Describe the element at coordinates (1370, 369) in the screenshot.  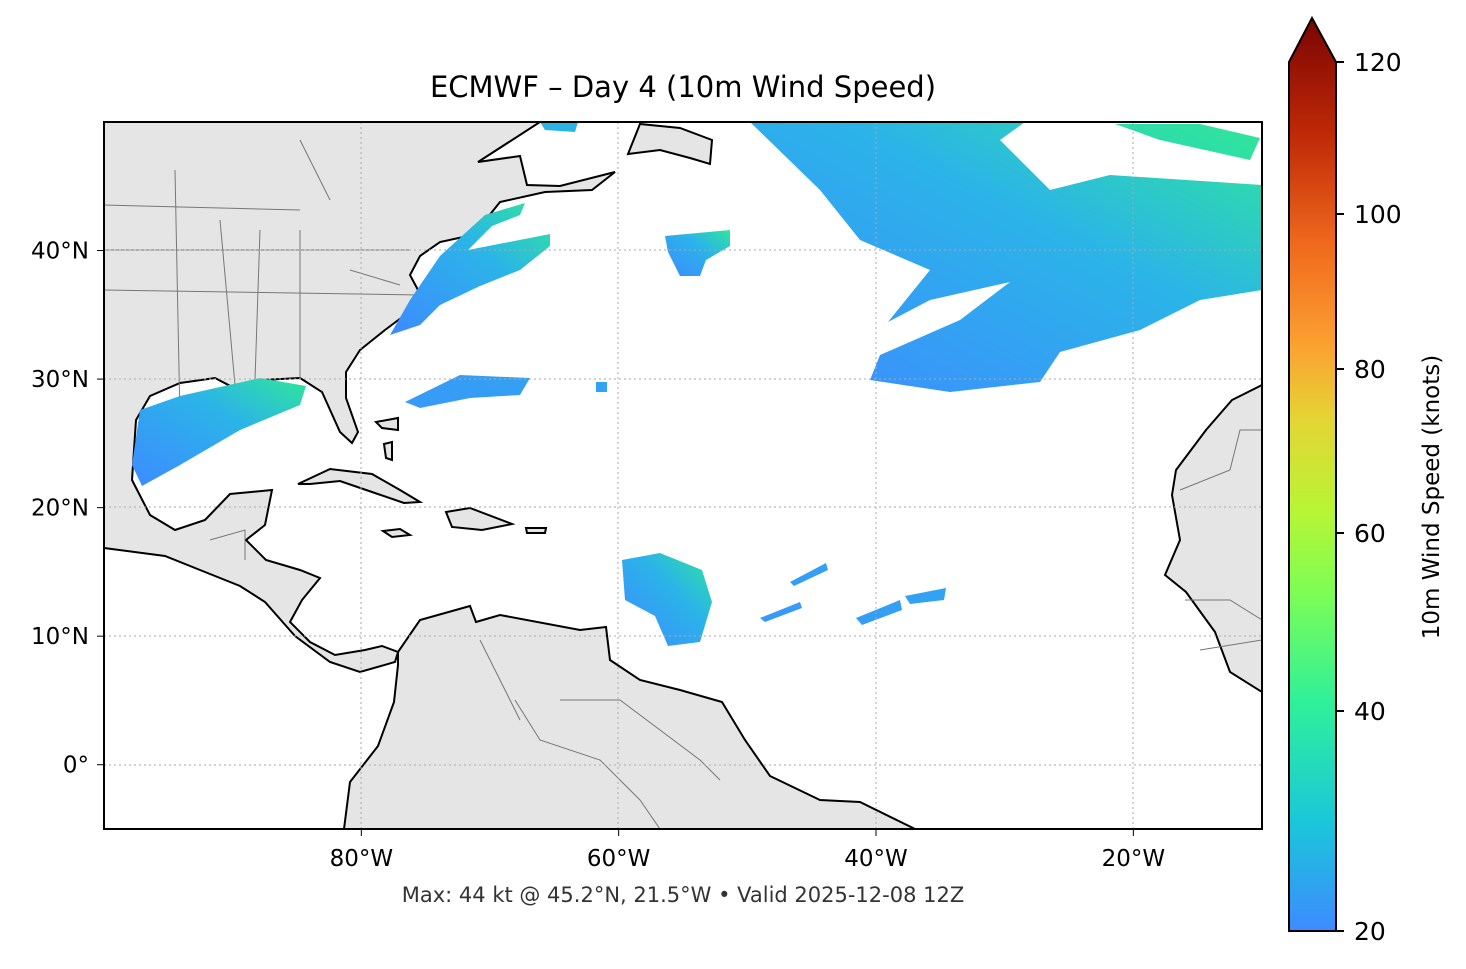
I see `colorbar-tick-label: 80` at that location.